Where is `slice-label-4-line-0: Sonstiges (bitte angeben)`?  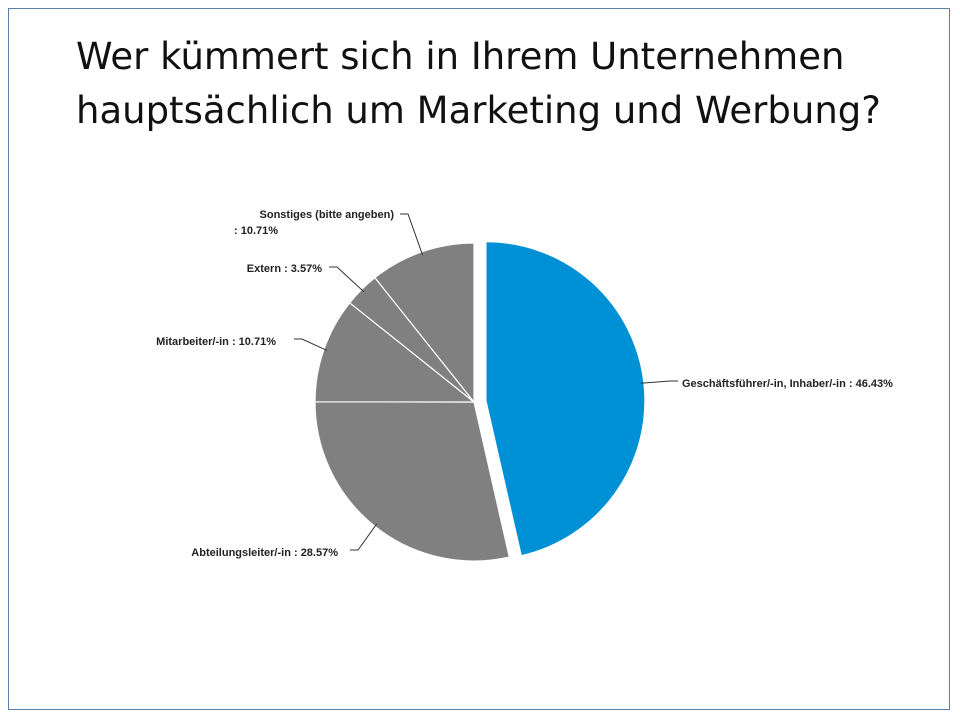
slice-label-4-line-0: Sonstiges (bitte angeben) is located at coordinates (327, 215).